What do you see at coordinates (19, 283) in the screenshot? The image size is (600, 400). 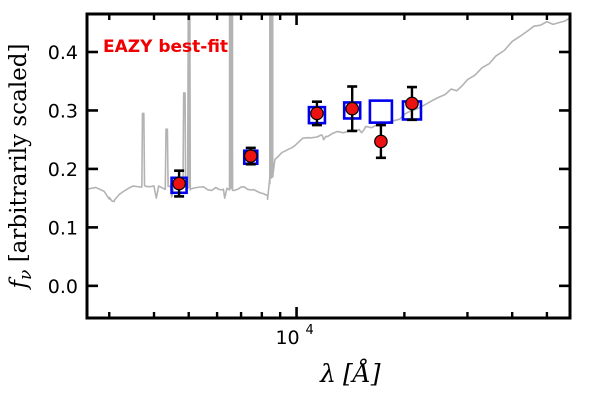 I see `y-axis-title-f: f` at bounding box center [19, 283].